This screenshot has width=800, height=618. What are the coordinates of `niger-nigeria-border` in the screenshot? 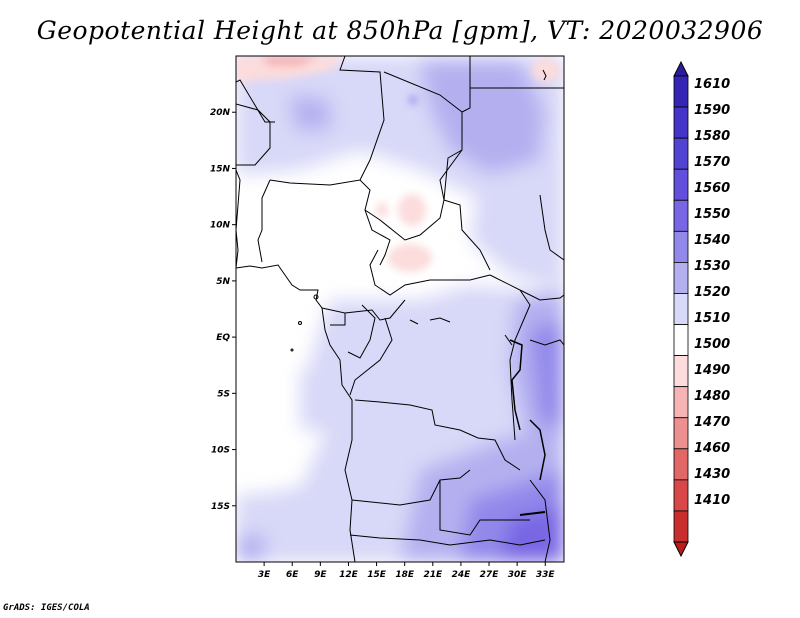 It's located at (330, 222).